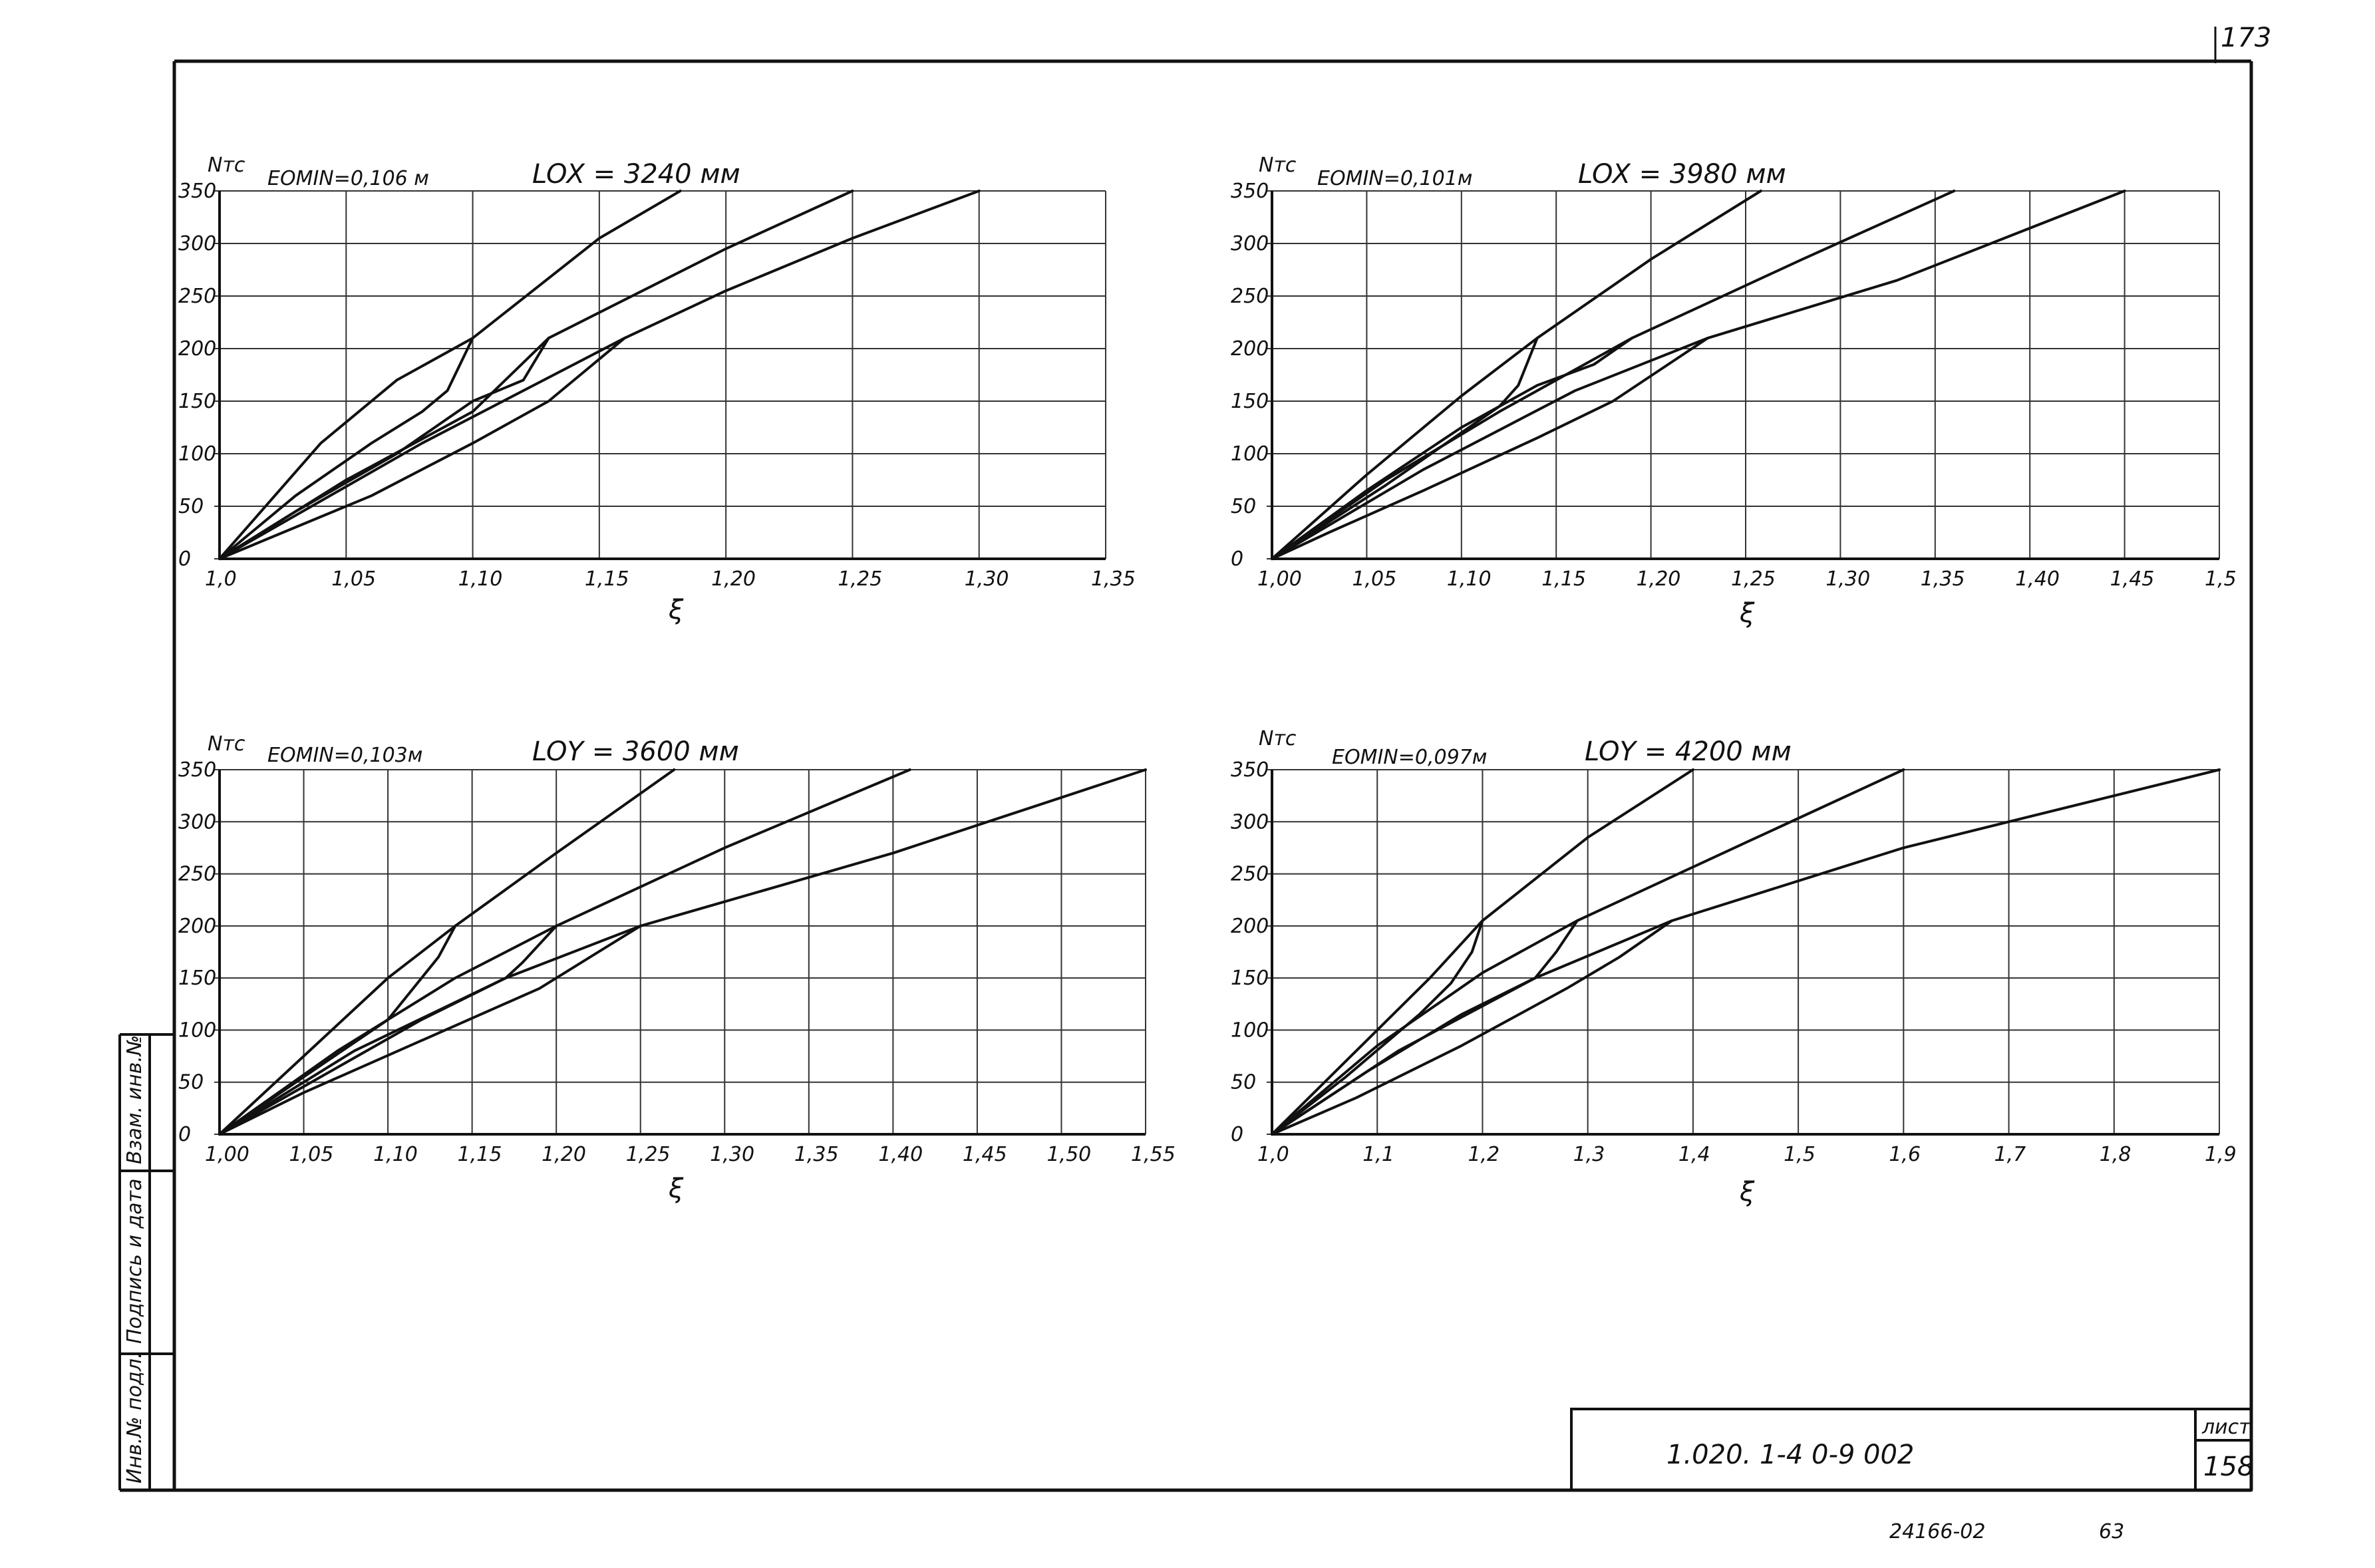 Image resolution: width=2375 pixels, height=1568 pixels. I want to click on stamp-orig-inv: Инв.№ подл., so click(134, 1418).